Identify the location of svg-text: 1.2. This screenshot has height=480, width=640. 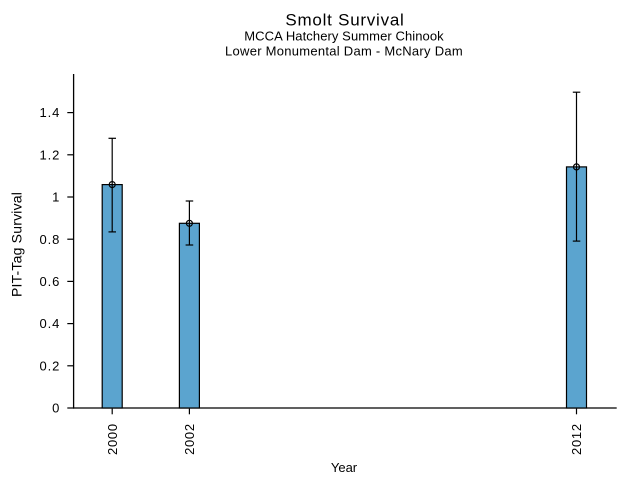
(50, 154).